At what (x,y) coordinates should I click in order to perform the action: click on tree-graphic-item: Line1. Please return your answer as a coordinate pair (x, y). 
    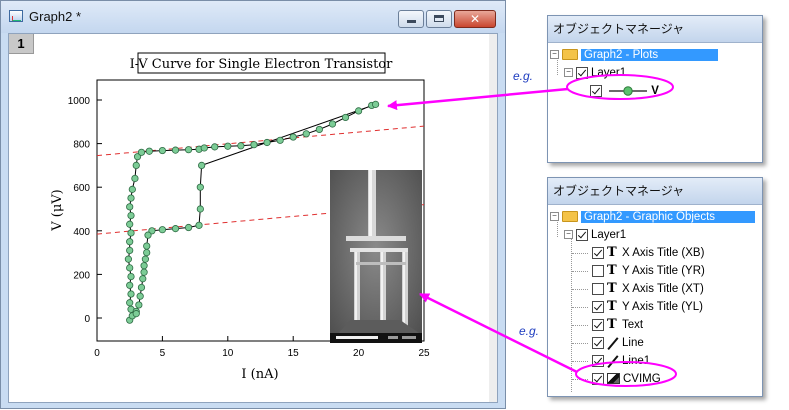
    Looking at the image, I should click on (655, 361).